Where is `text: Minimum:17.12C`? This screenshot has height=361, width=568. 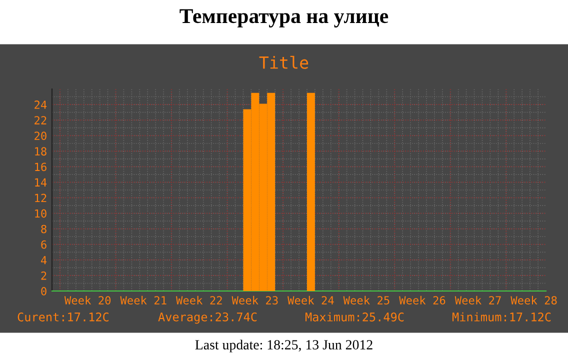
text: Minimum:17.12C is located at coordinates (501, 317).